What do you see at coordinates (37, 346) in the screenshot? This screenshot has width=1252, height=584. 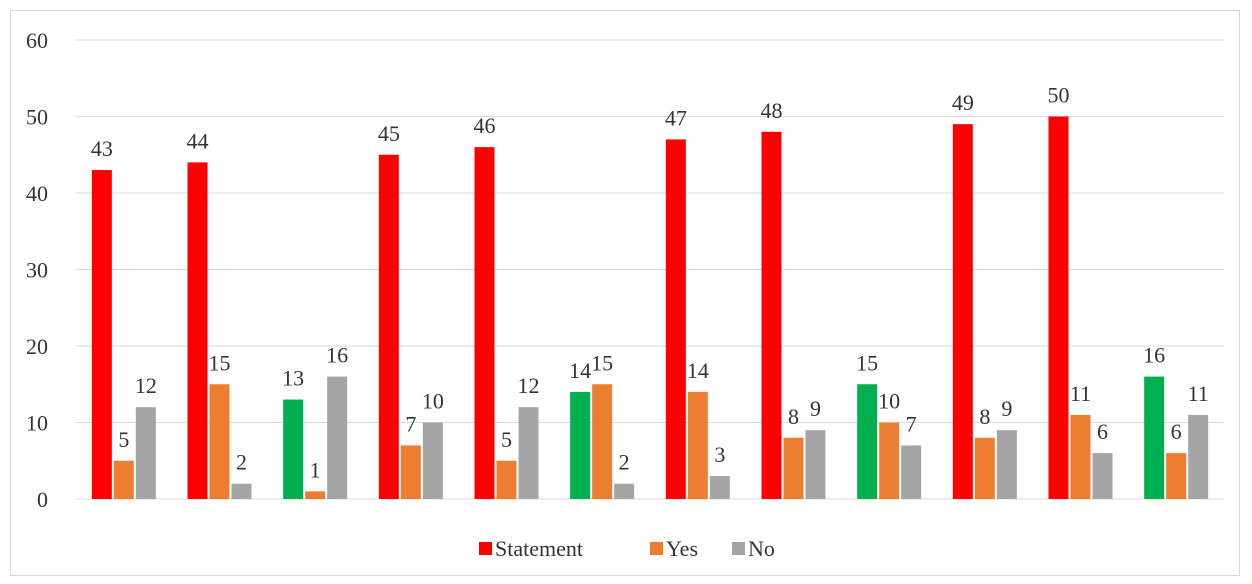 I see `y-tick-label: 20` at bounding box center [37, 346].